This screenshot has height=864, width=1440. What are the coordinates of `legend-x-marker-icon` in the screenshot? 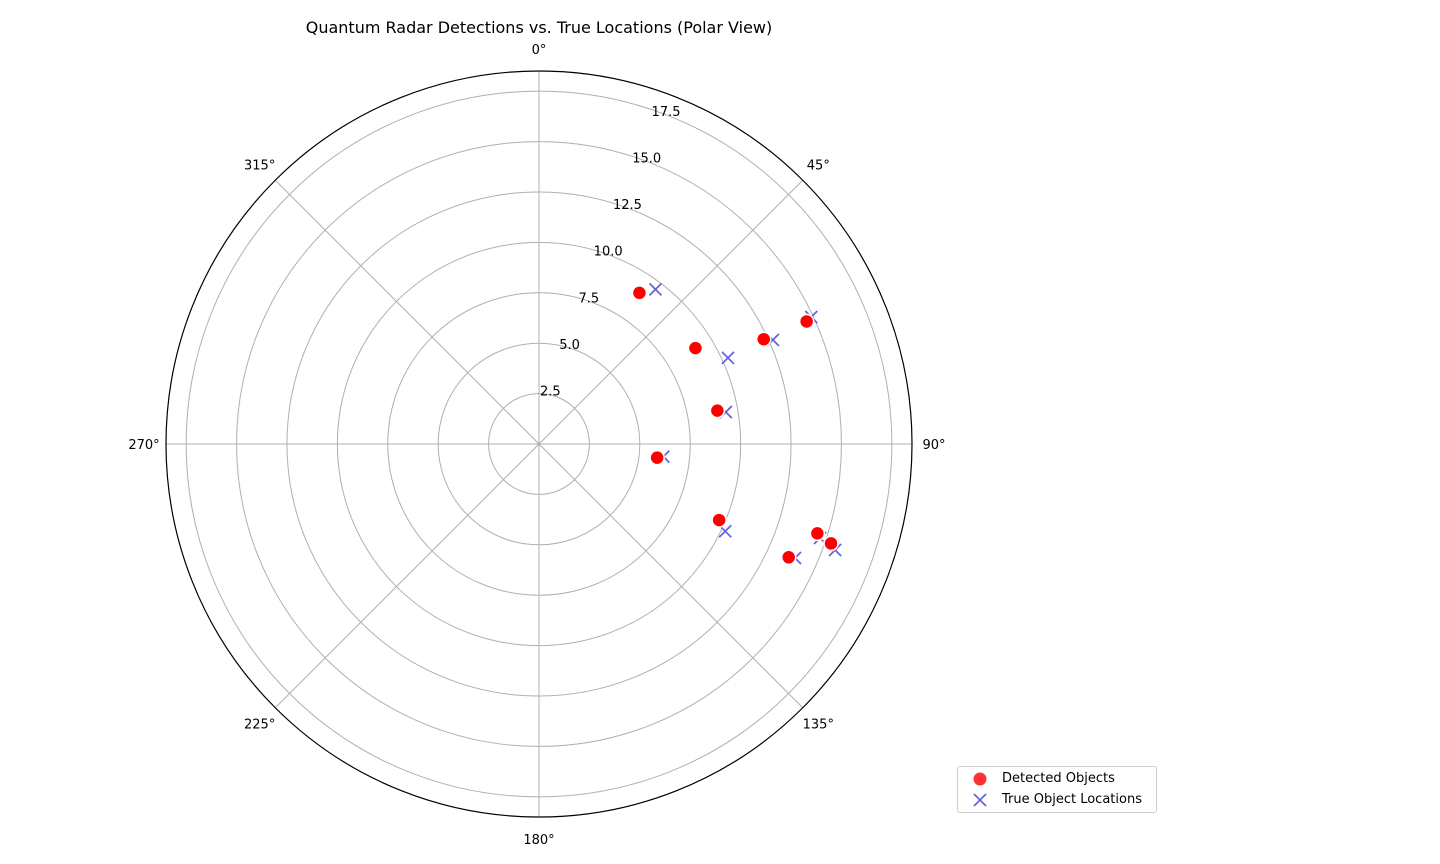 It's located at (980, 800).